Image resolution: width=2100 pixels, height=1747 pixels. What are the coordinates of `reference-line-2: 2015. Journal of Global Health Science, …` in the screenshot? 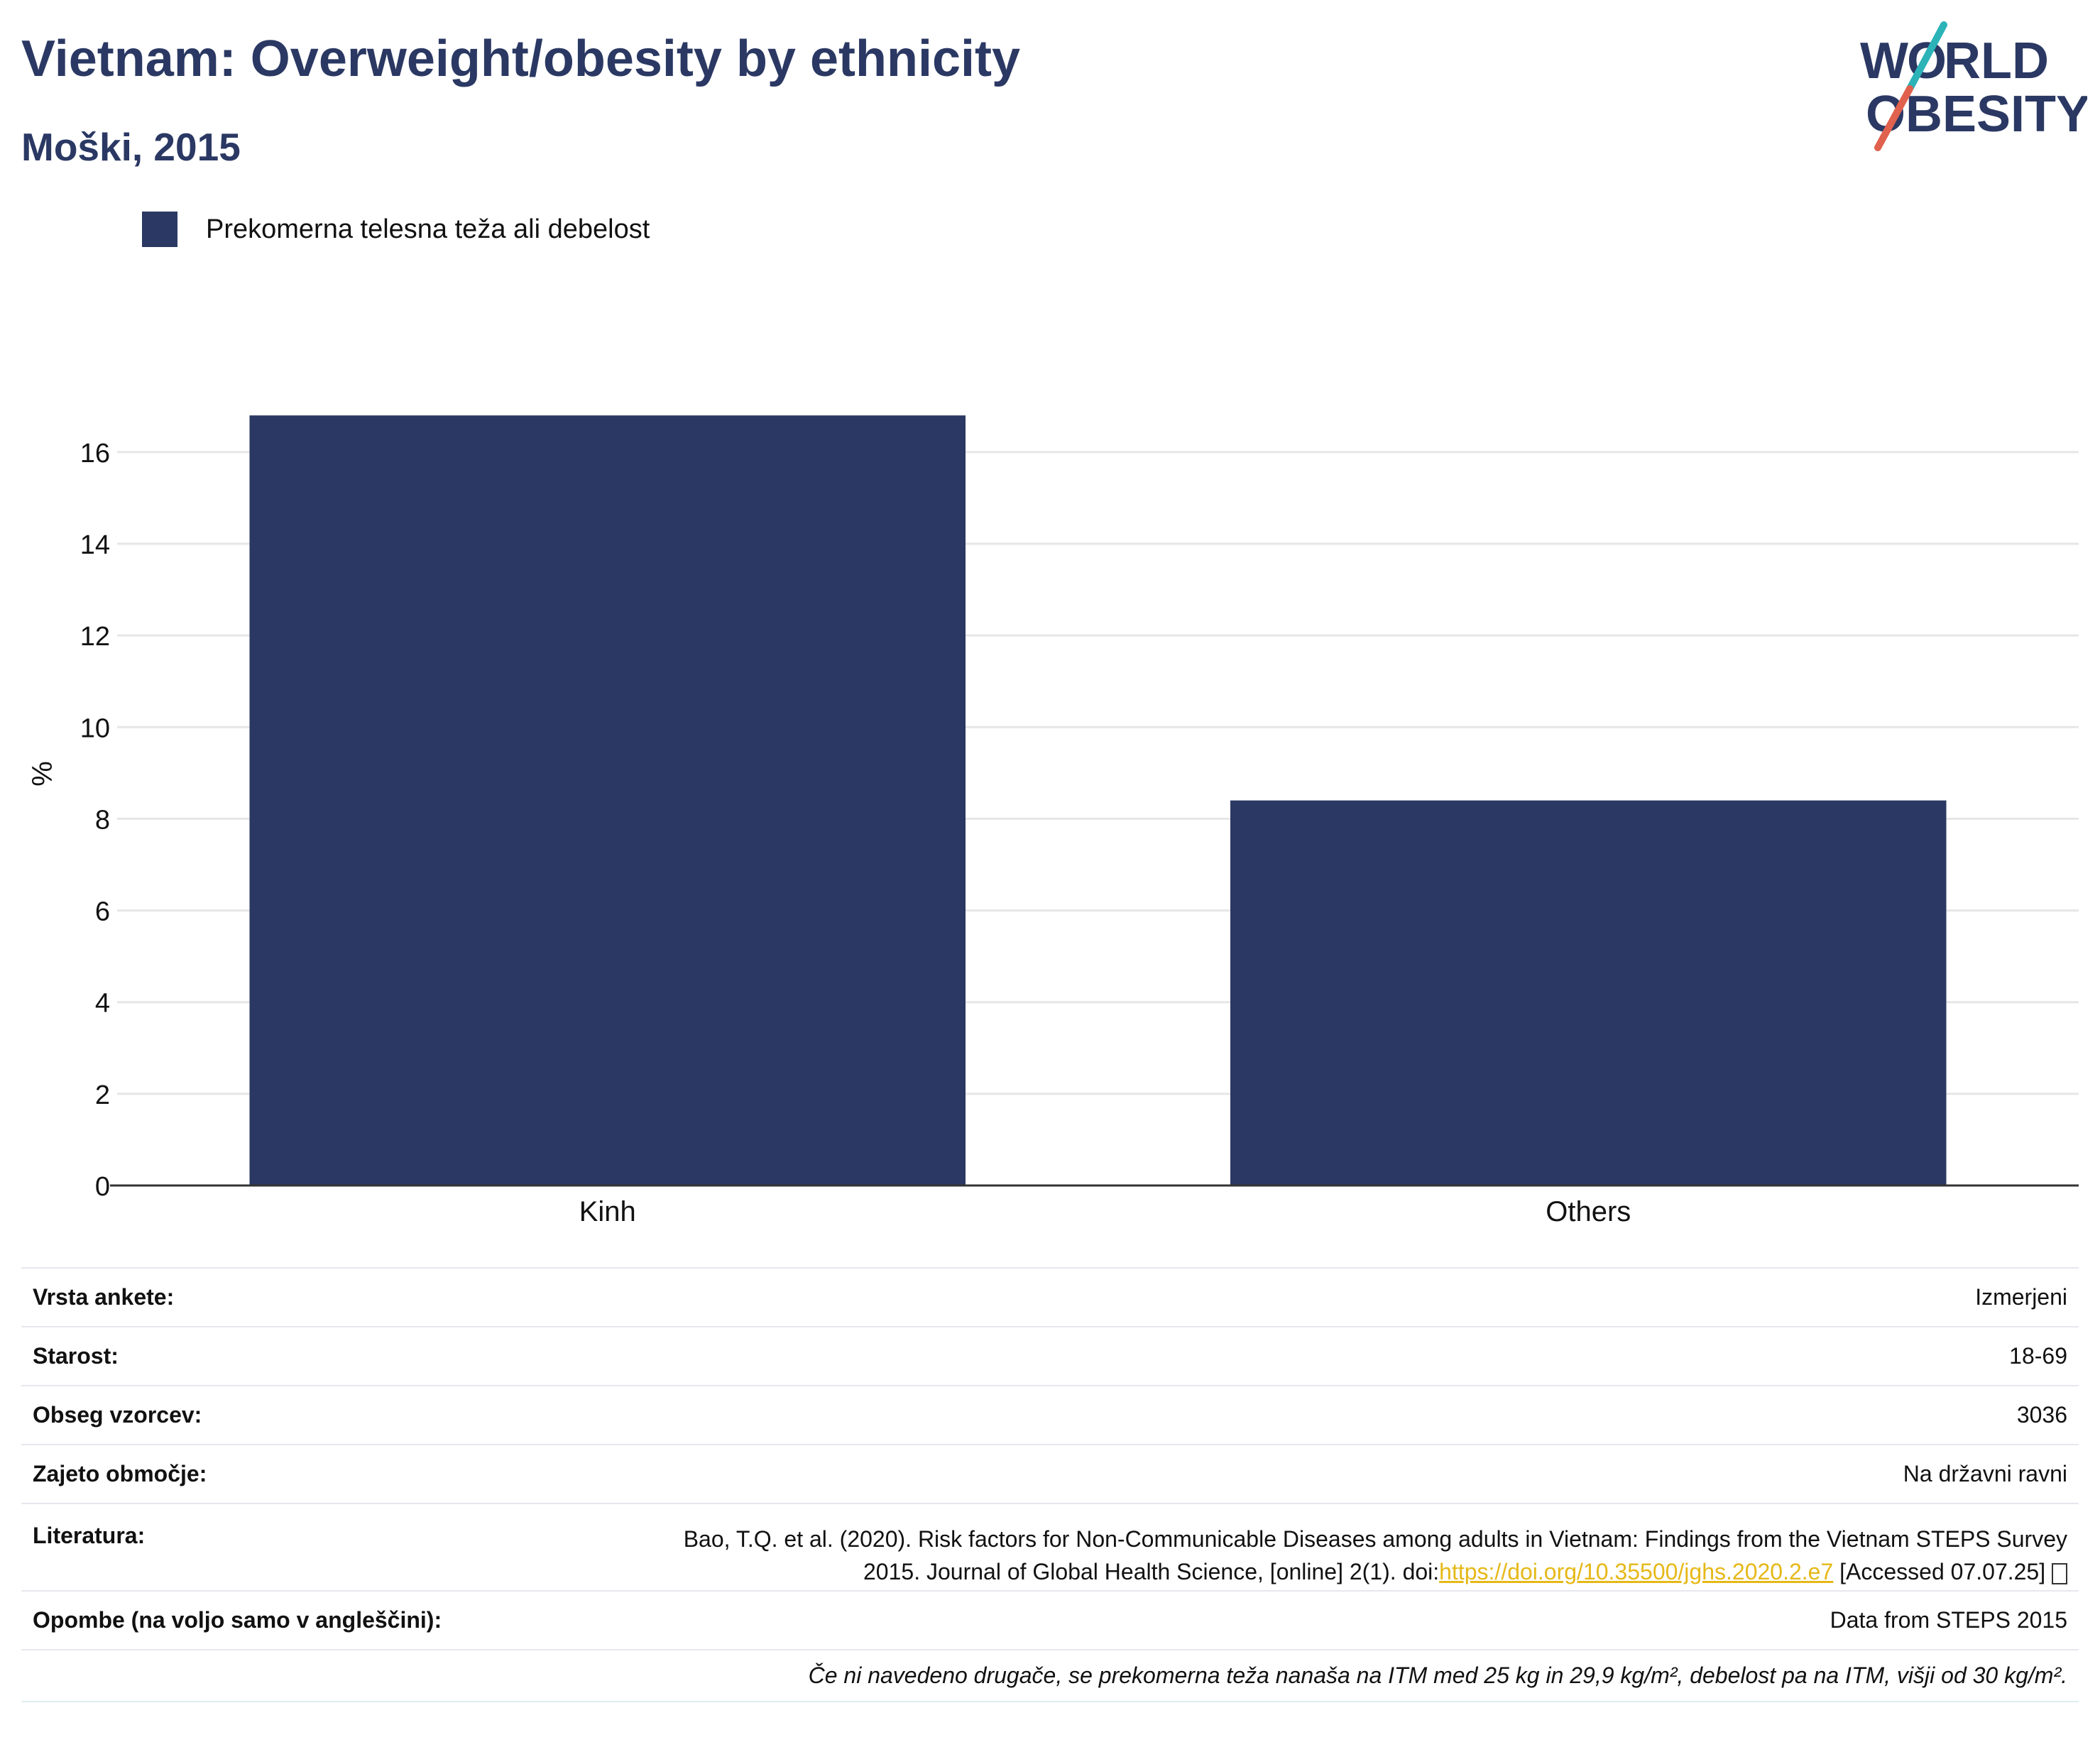 It's located at (1151, 1571).